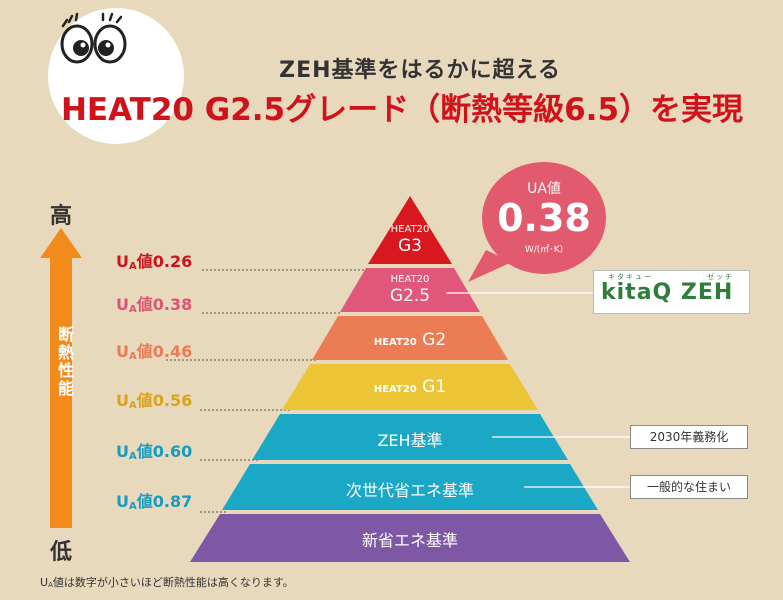  What do you see at coordinates (720, 277) in the screenshot?
I see `zeh-ruby: ゼッチ` at bounding box center [720, 277].